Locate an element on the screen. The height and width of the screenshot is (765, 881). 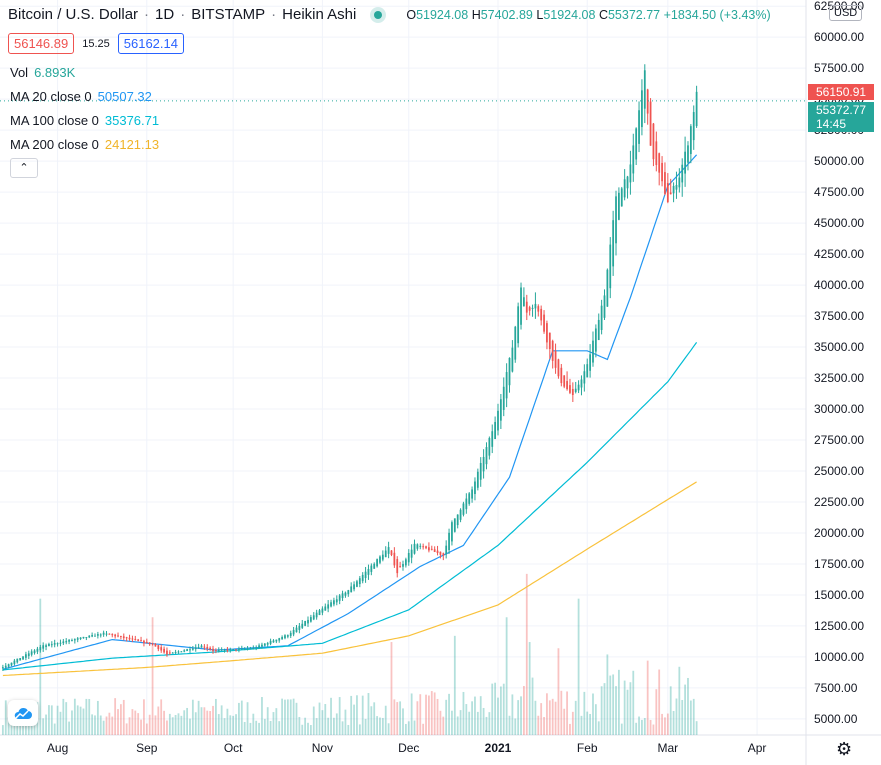
y-tick-label: 5000.00 is located at coordinates (836, 719).